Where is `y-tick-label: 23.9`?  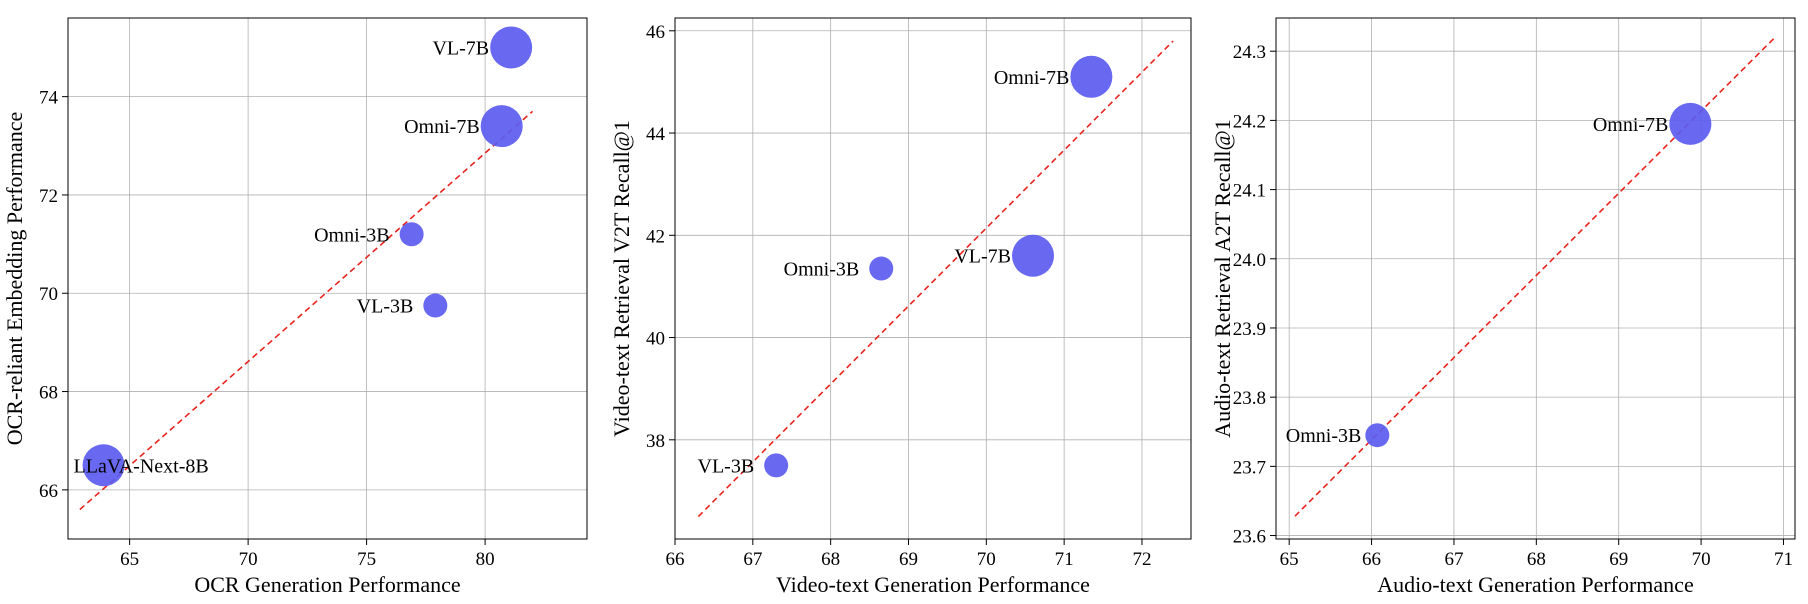
y-tick-label: 23.9 is located at coordinates (1249, 329).